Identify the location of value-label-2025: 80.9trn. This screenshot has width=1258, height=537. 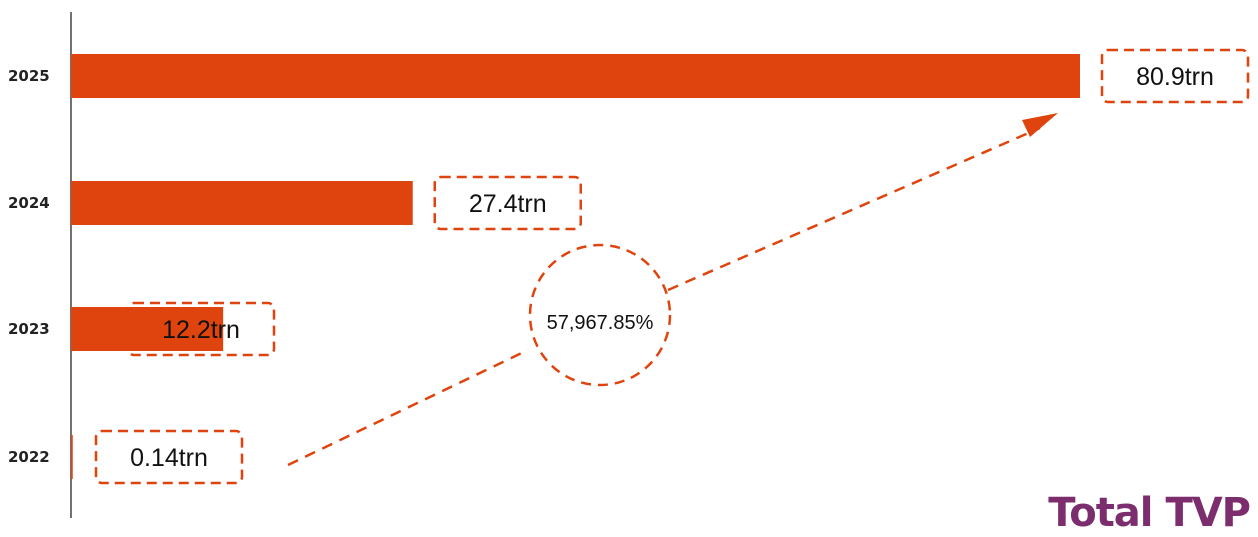
(1175, 77).